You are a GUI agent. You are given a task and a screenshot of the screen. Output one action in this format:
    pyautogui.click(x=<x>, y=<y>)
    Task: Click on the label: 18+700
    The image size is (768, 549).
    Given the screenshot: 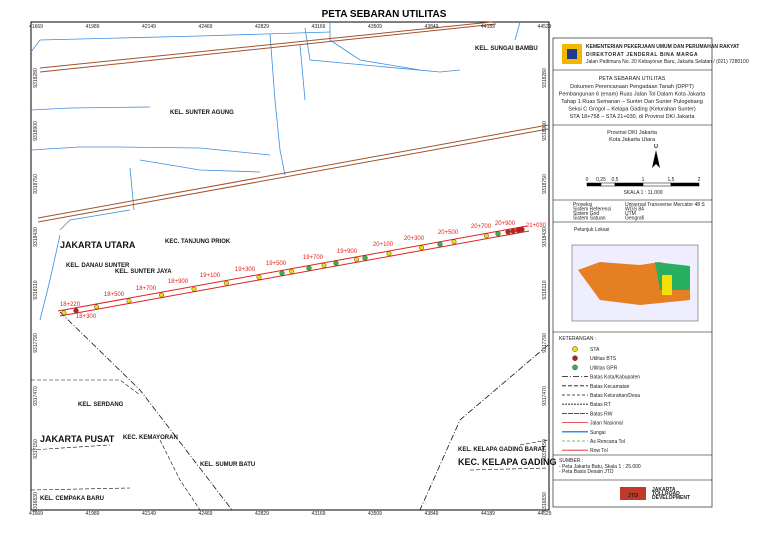 What is the action you would take?
    pyautogui.click(x=146, y=289)
    